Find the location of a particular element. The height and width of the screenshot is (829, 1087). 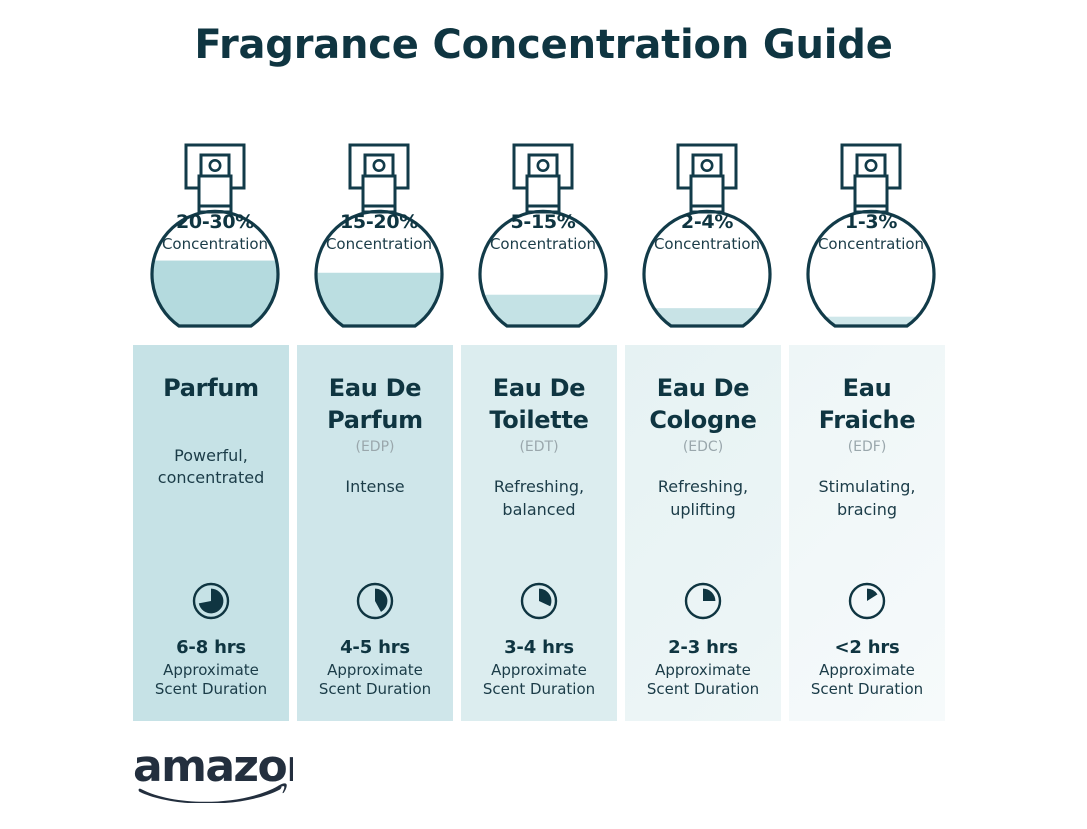

bottle-eau-fraiche: 1-3% Concentration is located at coordinates (871, 238).